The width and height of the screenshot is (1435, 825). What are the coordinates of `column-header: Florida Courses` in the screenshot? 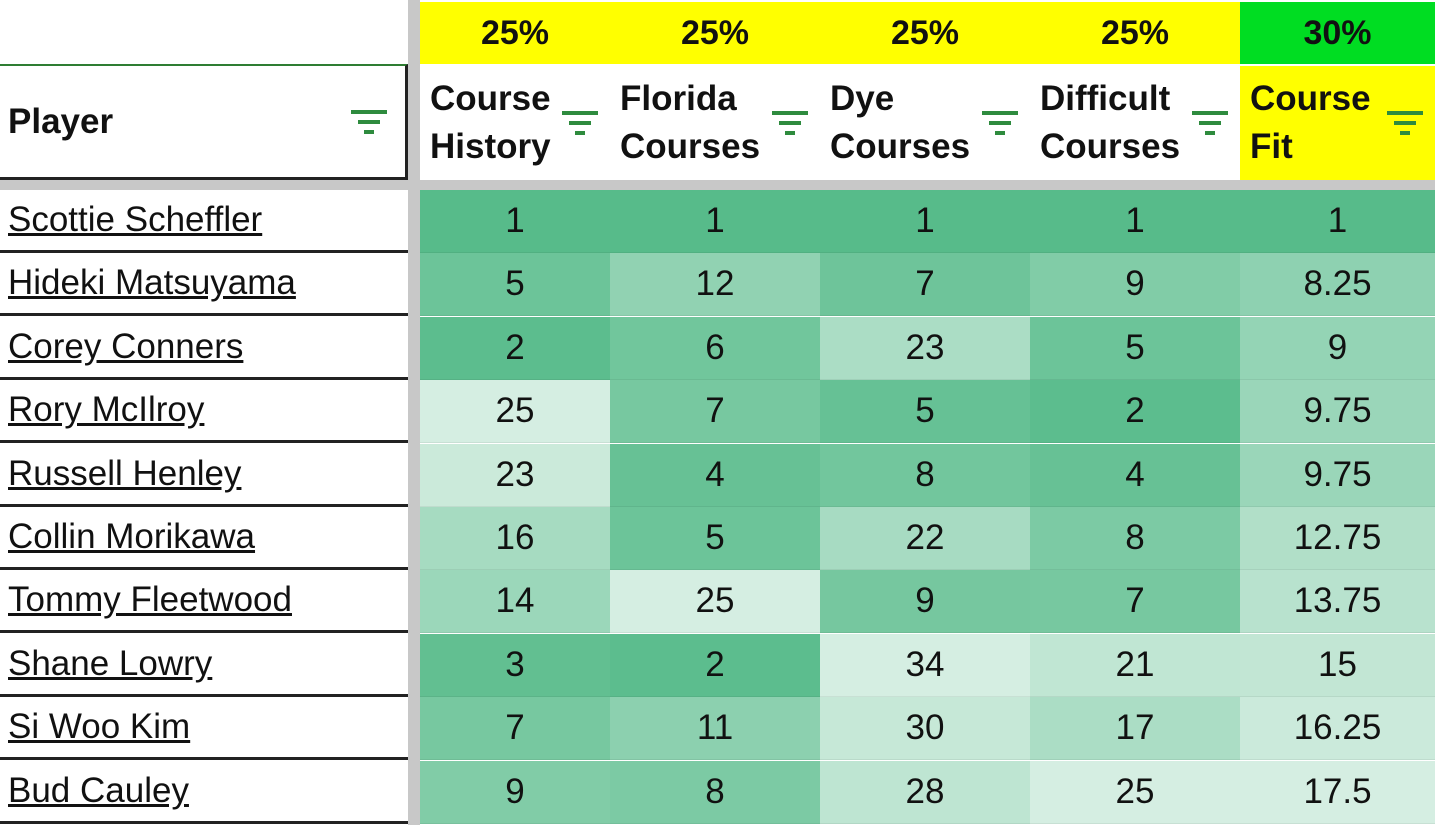 It's located at (715, 123).